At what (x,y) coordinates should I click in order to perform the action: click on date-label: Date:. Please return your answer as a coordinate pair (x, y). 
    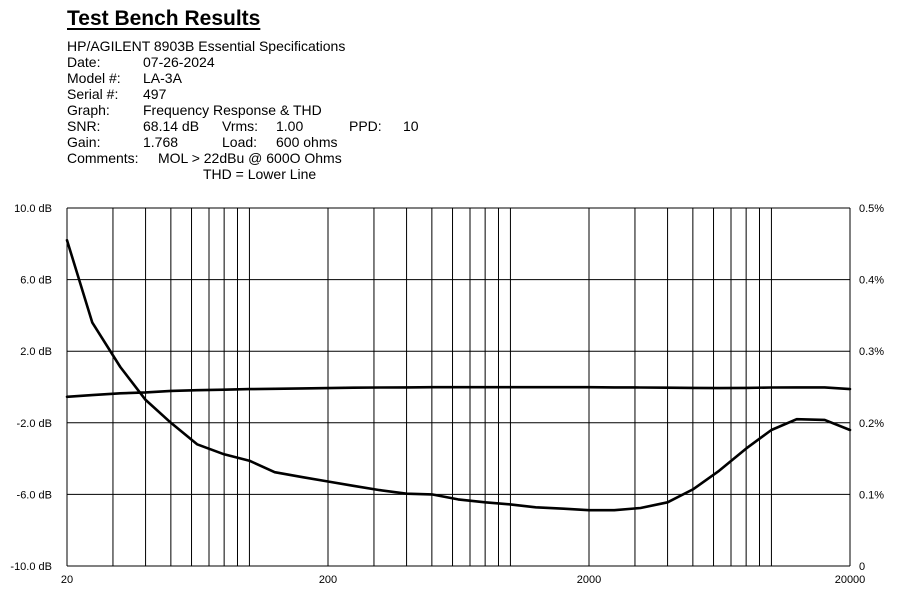
    Looking at the image, I should click on (84, 62).